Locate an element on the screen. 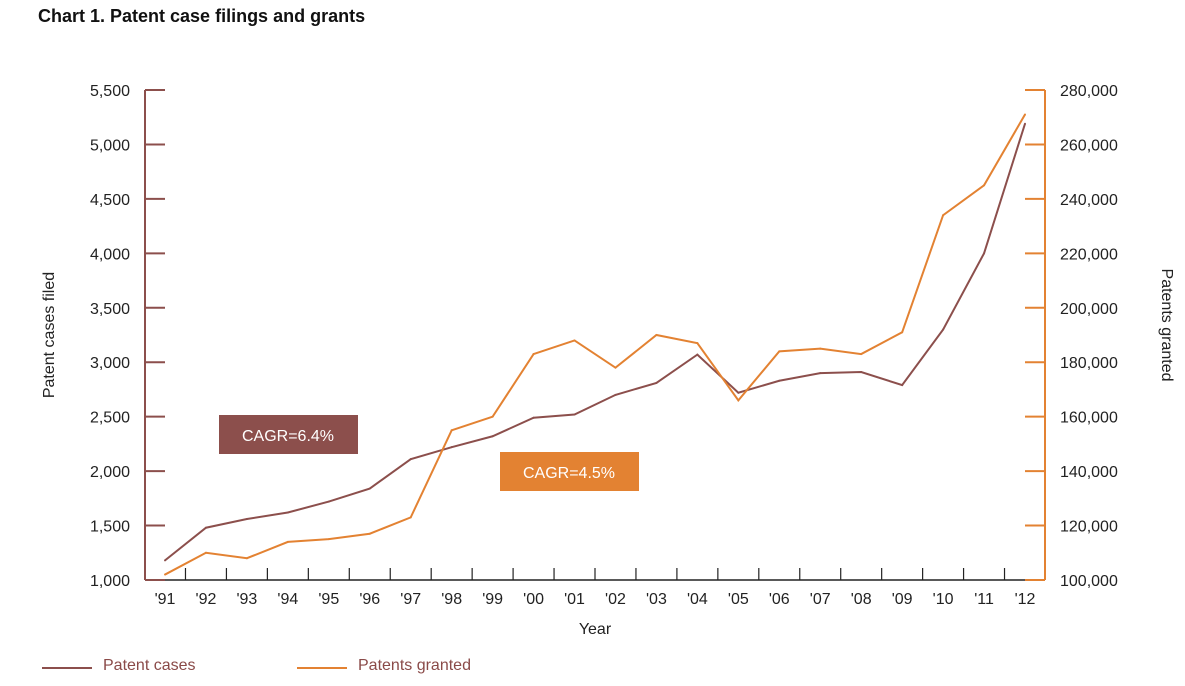  x-tick-label: '04 is located at coordinates (697, 599).